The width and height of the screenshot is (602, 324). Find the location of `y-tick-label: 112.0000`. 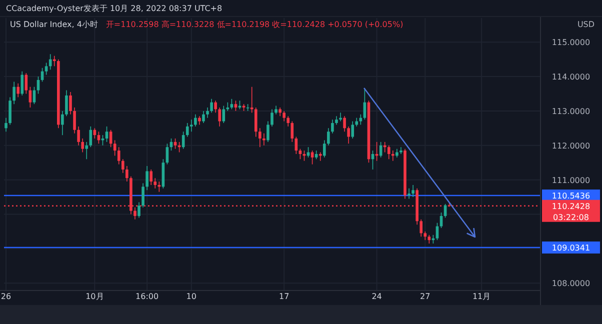

y-tick-label: 112.0000 is located at coordinates (571, 145).